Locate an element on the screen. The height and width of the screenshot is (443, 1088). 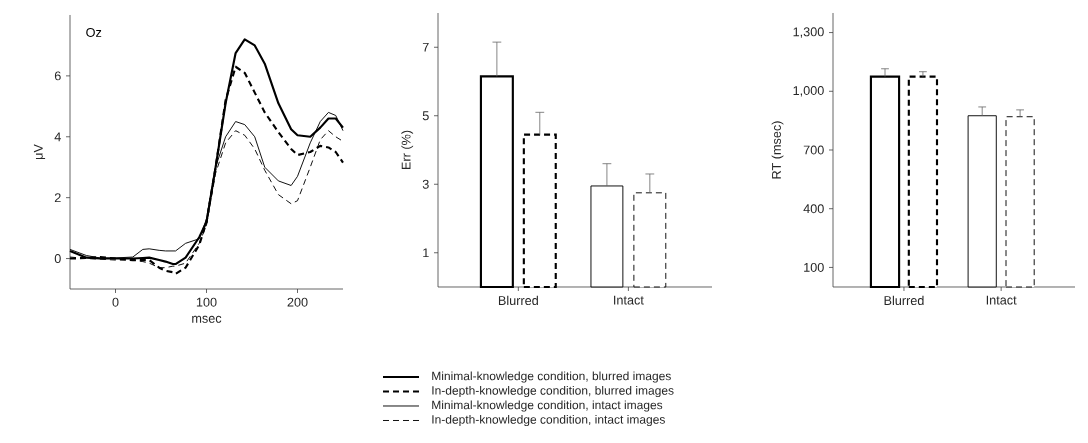
y-tick-label: 0 is located at coordinates (57, 259).